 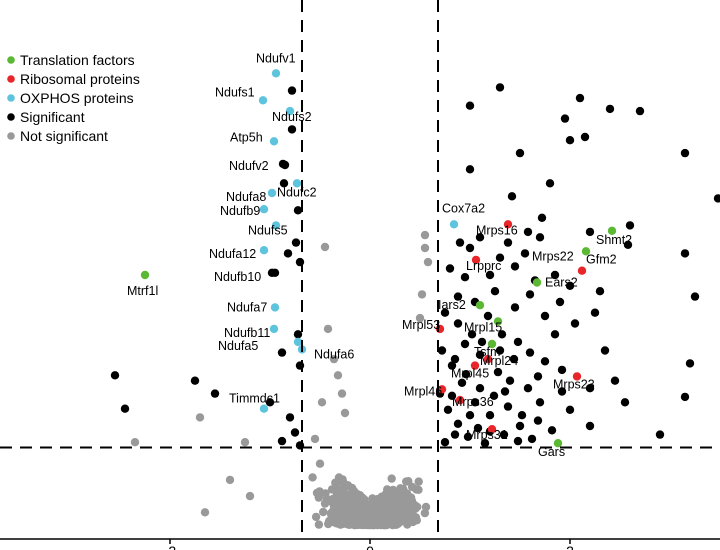 What do you see at coordinates (77, 60) in the screenshot?
I see `legend-label: Translation factors` at bounding box center [77, 60].